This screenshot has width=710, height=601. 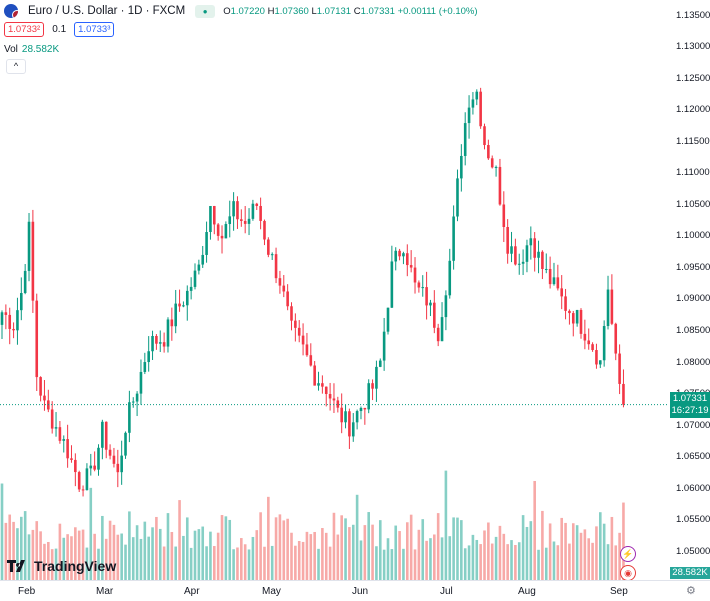 What do you see at coordinates (205, 11) in the screenshot?
I see `visibility-toggle-icon: ●` at bounding box center [205, 11].